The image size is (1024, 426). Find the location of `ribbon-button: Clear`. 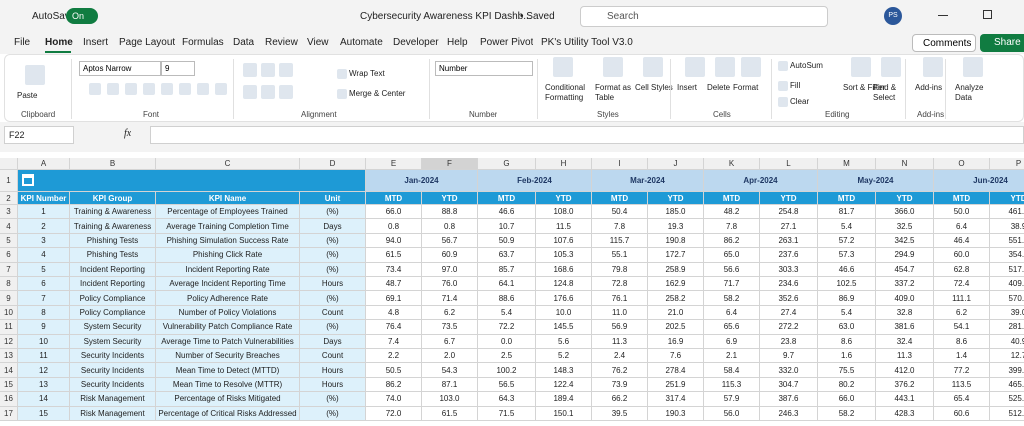

ribbon-button: Clear is located at coordinates (800, 101).